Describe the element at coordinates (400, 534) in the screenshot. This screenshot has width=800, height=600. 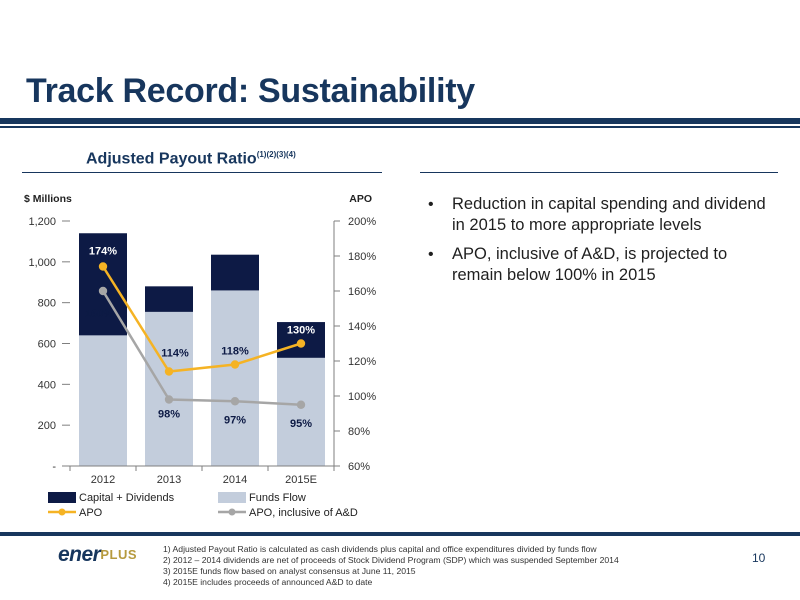
I see `footer-rule` at that location.